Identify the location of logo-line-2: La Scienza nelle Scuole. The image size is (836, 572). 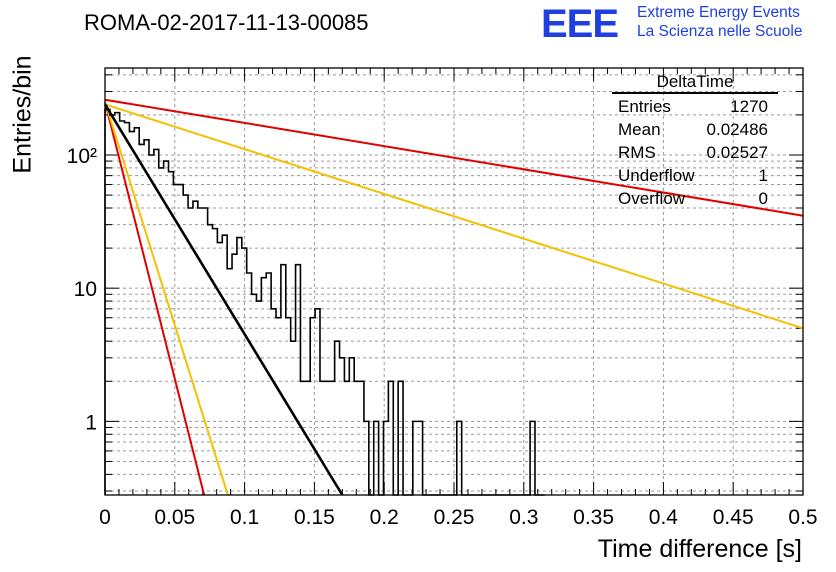
(720, 31).